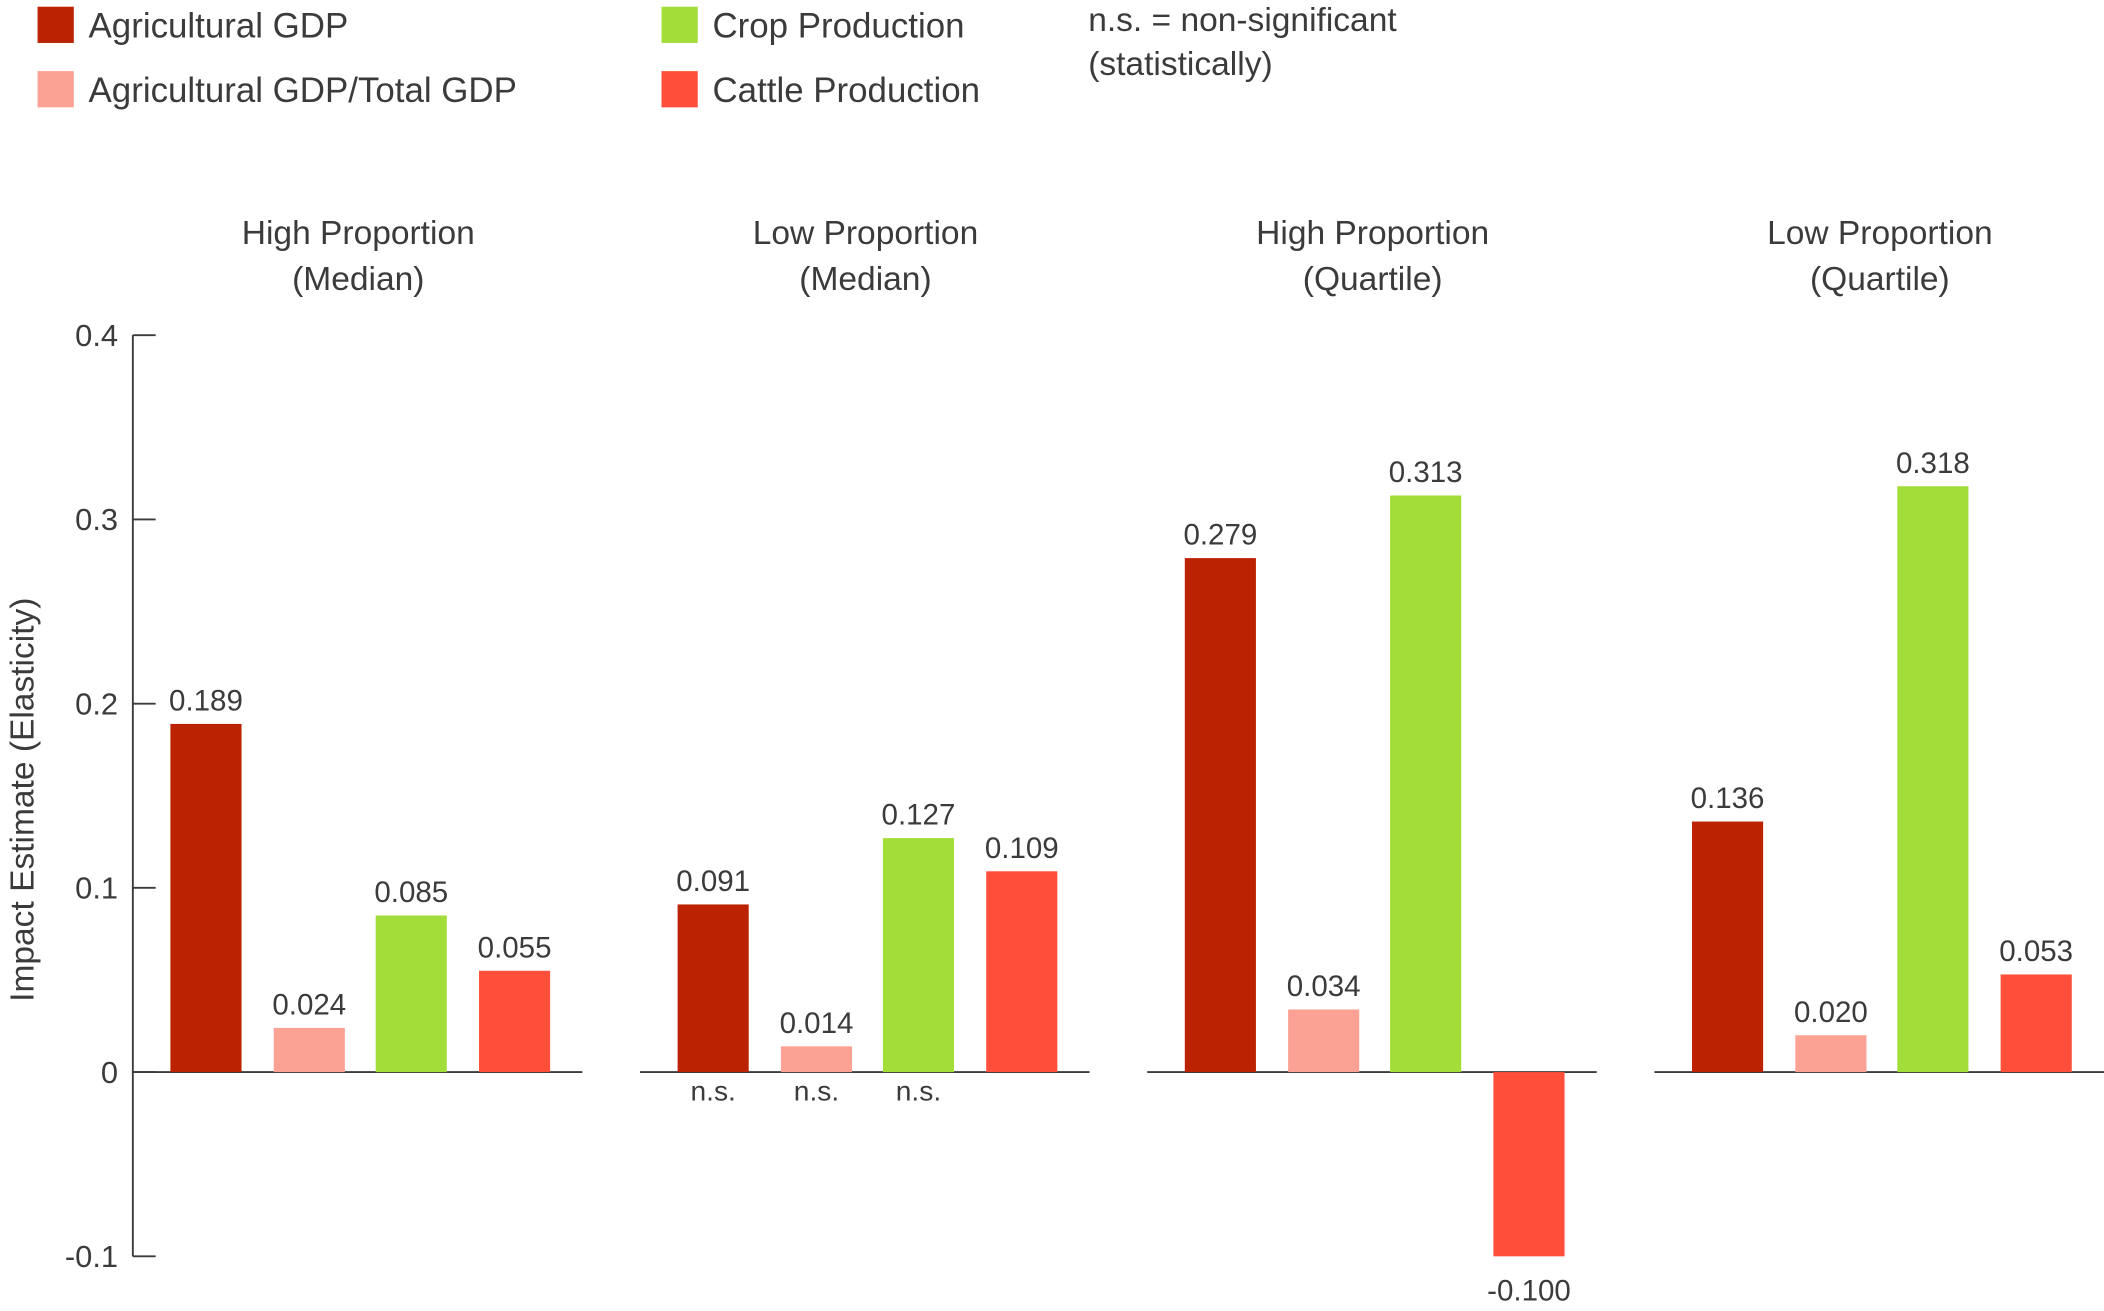 Image resolution: width=2104 pixels, height=1311 pixels. I want to click on bar-value-label: 0.127, so click(919, 815).